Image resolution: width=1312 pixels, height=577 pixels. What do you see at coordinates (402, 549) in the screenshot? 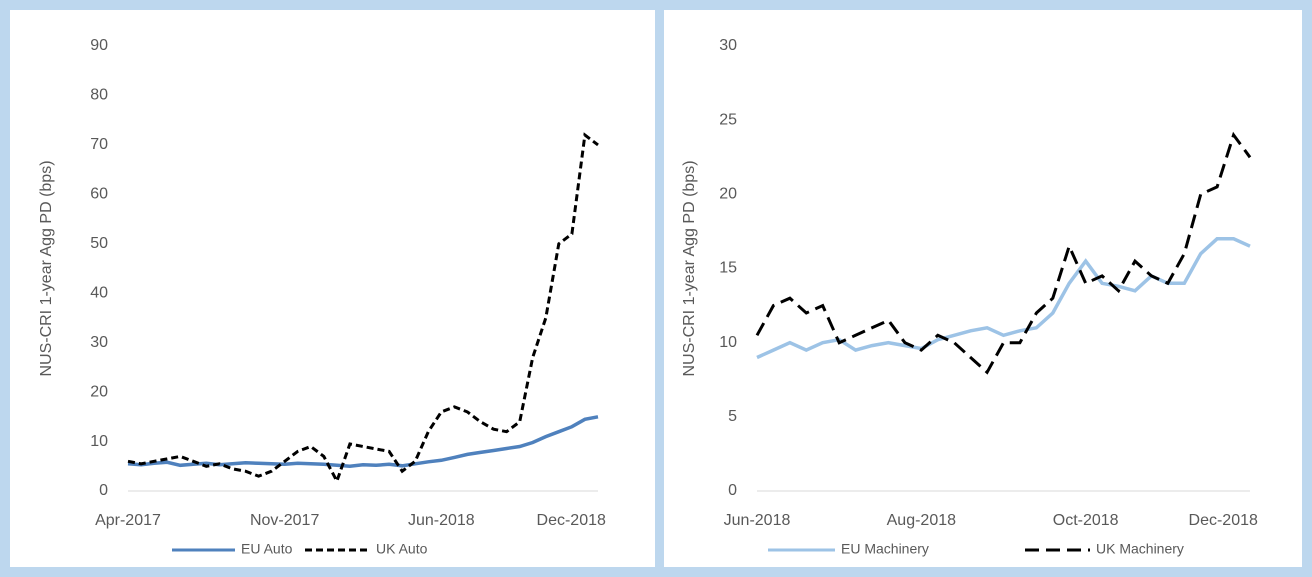
I see `legend-text: UK Auto` at bounding box center [402, 549].